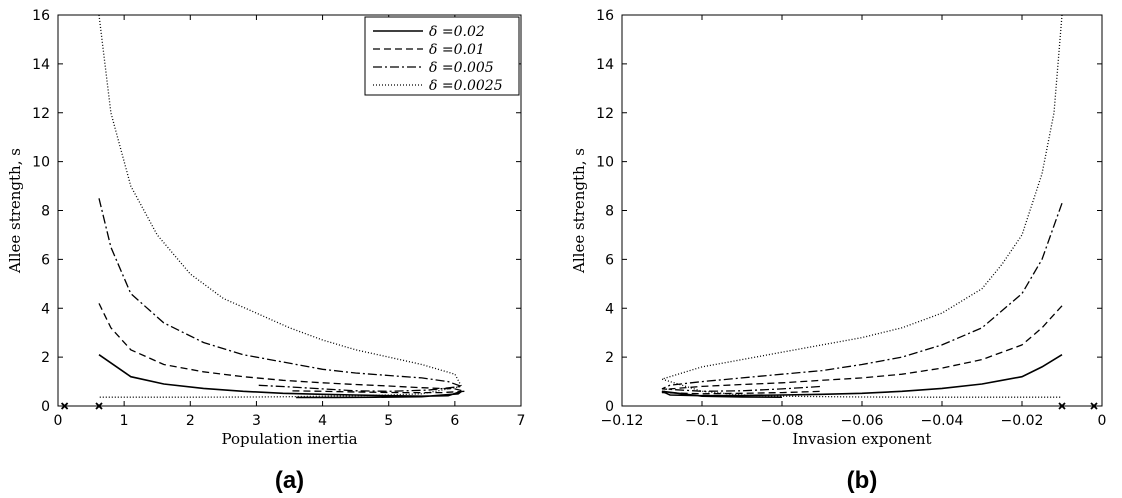  What do you see at coordinates (782, 421) in the screenshot?
I see `x-tick-label: −0.08` at bounding box center [782, 421].